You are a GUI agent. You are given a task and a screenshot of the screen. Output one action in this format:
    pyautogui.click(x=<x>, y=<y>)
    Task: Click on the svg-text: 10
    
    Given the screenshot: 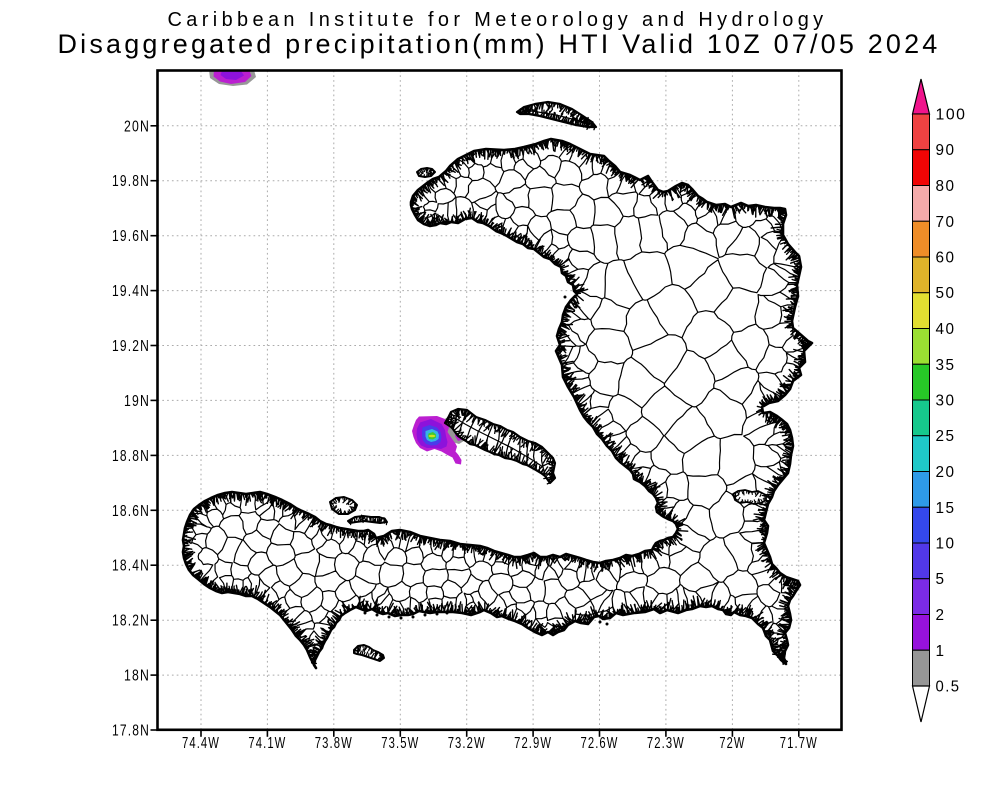 What is the action you would take?
    pyautogui.click(x=946, y=544)
    